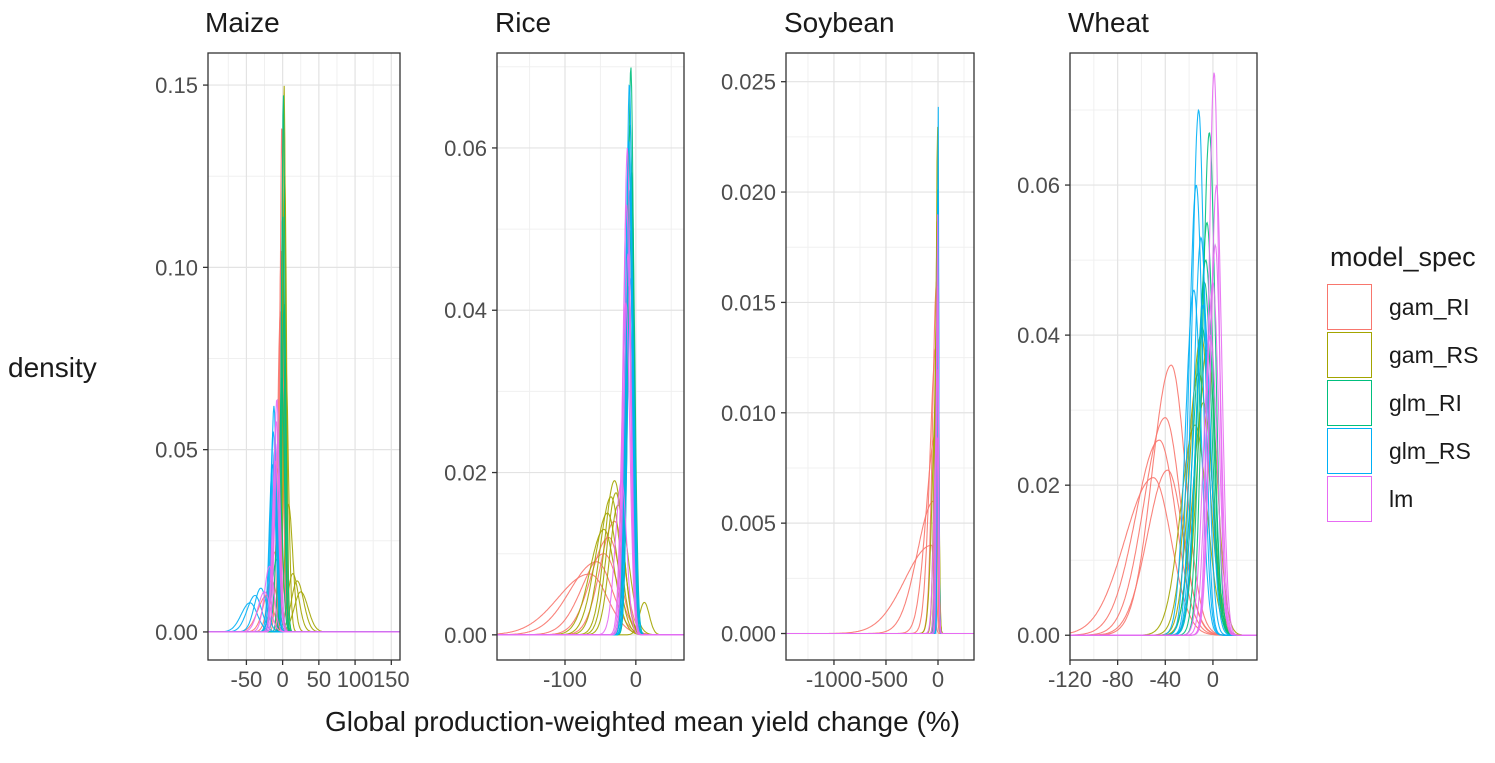  I want to click on x-tick-label: -1000, so click(834, 679).